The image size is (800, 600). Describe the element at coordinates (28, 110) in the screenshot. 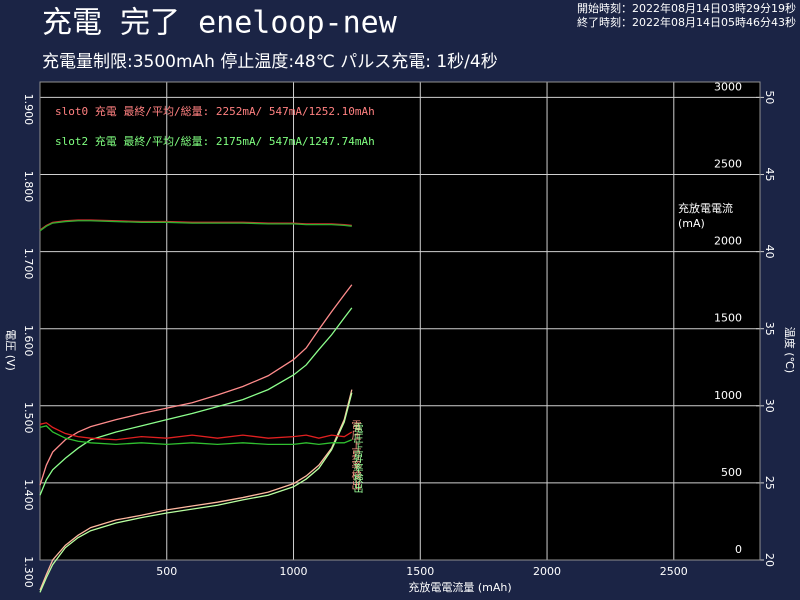

I see `y-tick-label: 1.900` at that location.